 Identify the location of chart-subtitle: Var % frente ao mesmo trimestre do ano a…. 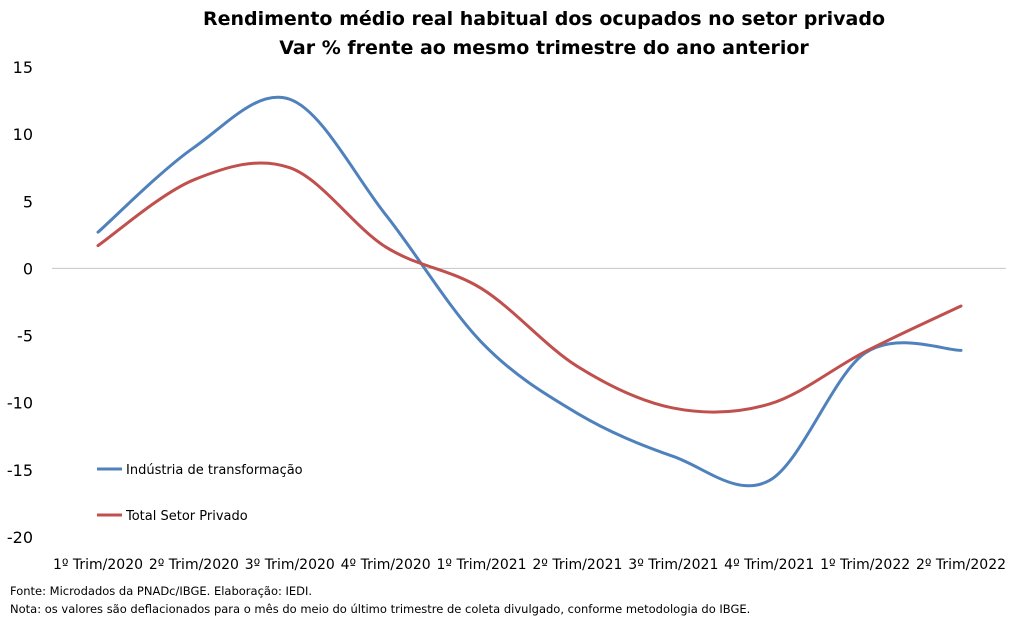
(544, 48).